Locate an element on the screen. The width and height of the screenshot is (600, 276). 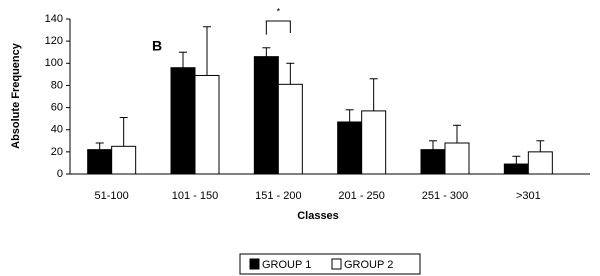
y-tick-label: 120 is located at coordinates (54, 41).